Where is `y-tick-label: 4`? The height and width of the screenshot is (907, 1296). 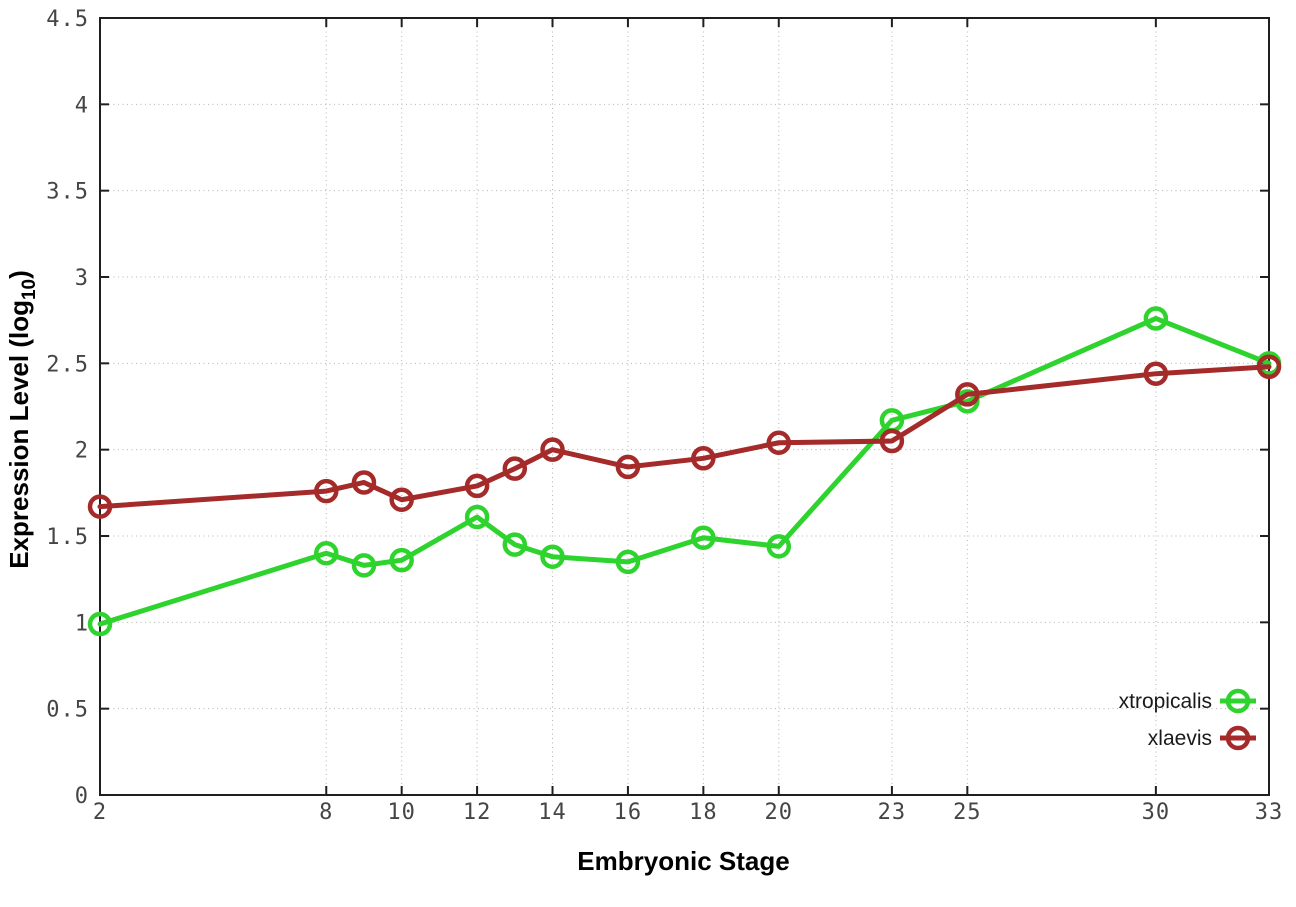 y-tick-label: 4 is located at coordinates (82, 105).